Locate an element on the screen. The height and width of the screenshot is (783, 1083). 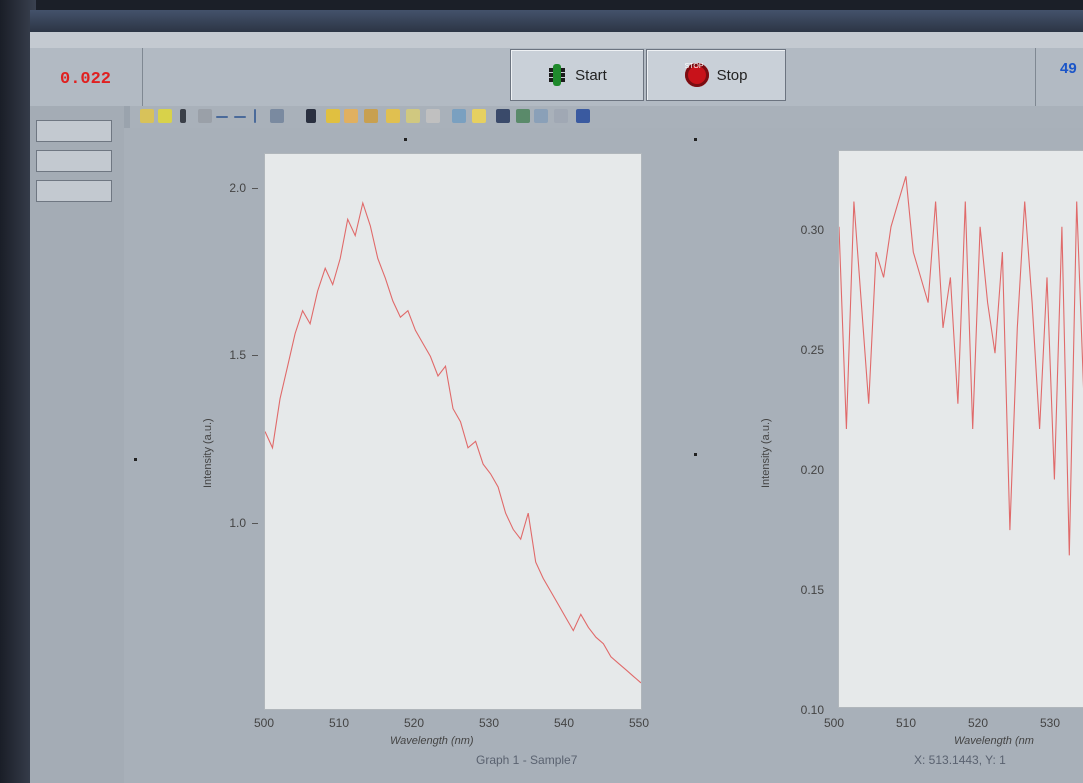
export-icon is located at coordinates (541, 116).